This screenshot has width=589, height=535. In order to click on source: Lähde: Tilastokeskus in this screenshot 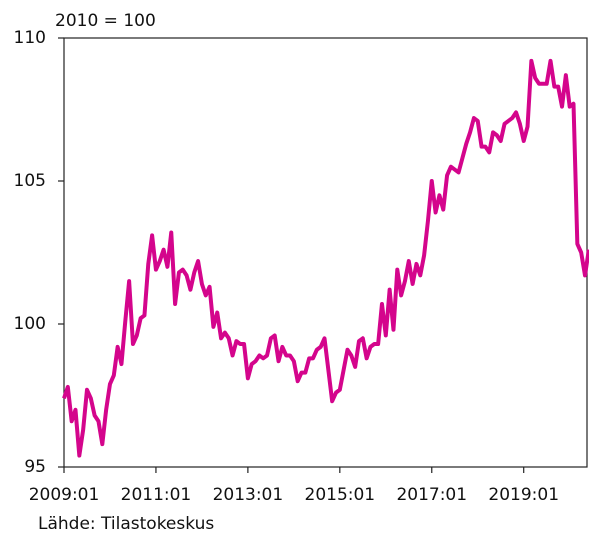, I will do `click(126, 524)`.